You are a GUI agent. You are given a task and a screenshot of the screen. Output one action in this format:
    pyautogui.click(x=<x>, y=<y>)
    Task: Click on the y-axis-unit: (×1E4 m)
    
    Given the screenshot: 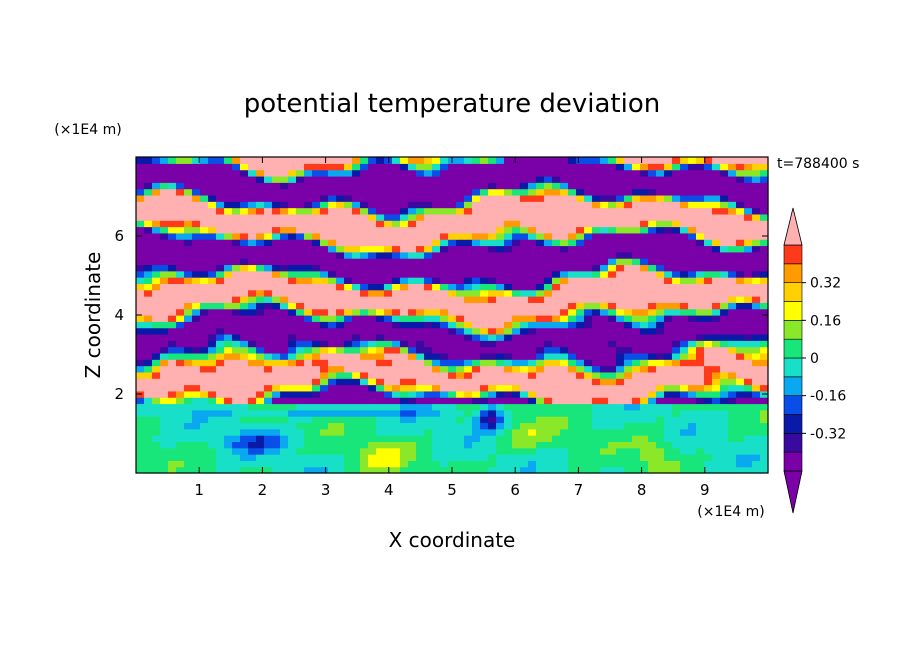 What is the action you would take?
    pyautogui.click(x=87, y=130)
    